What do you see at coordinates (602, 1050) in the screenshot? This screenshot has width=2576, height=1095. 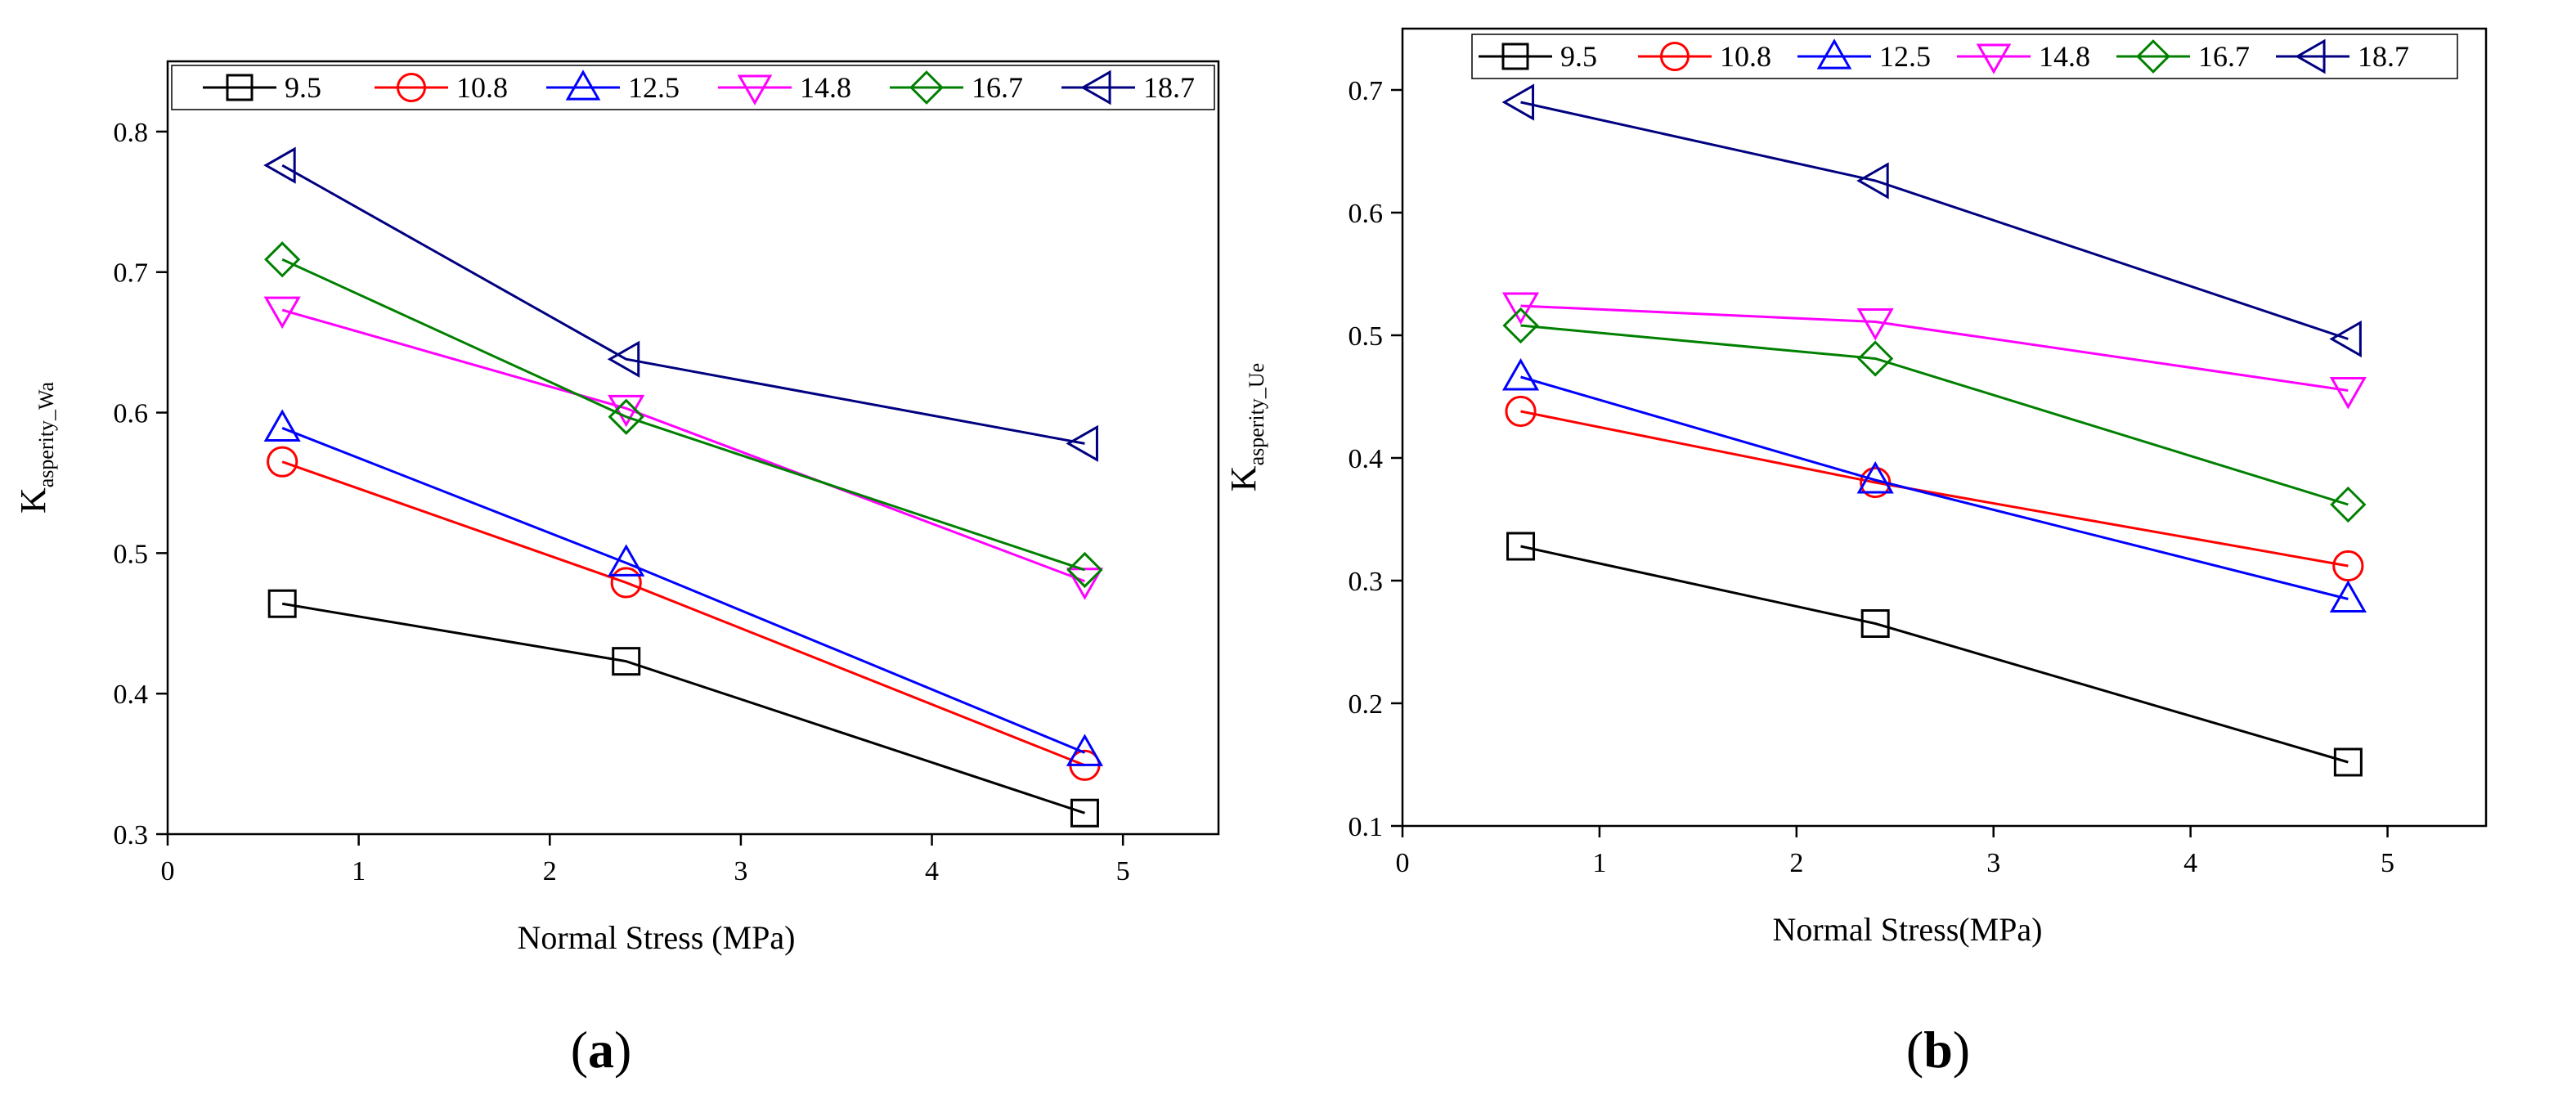 I see `panel-caption: (a)` at bounding box center [602, 1050].